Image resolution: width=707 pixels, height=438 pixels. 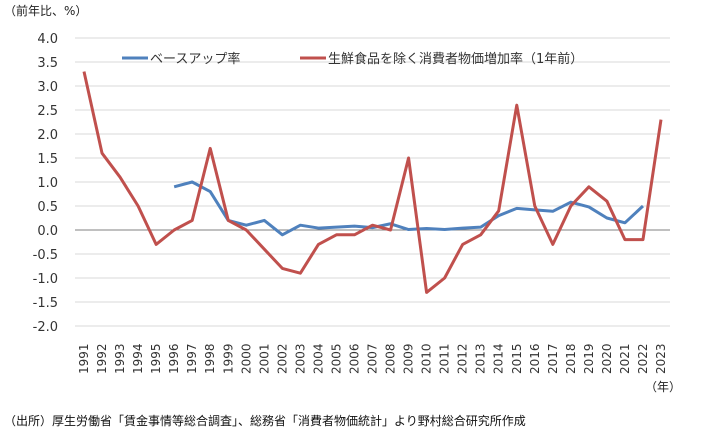 I want to click on y-tick-label: -2.0, so click(x=45, y=327).